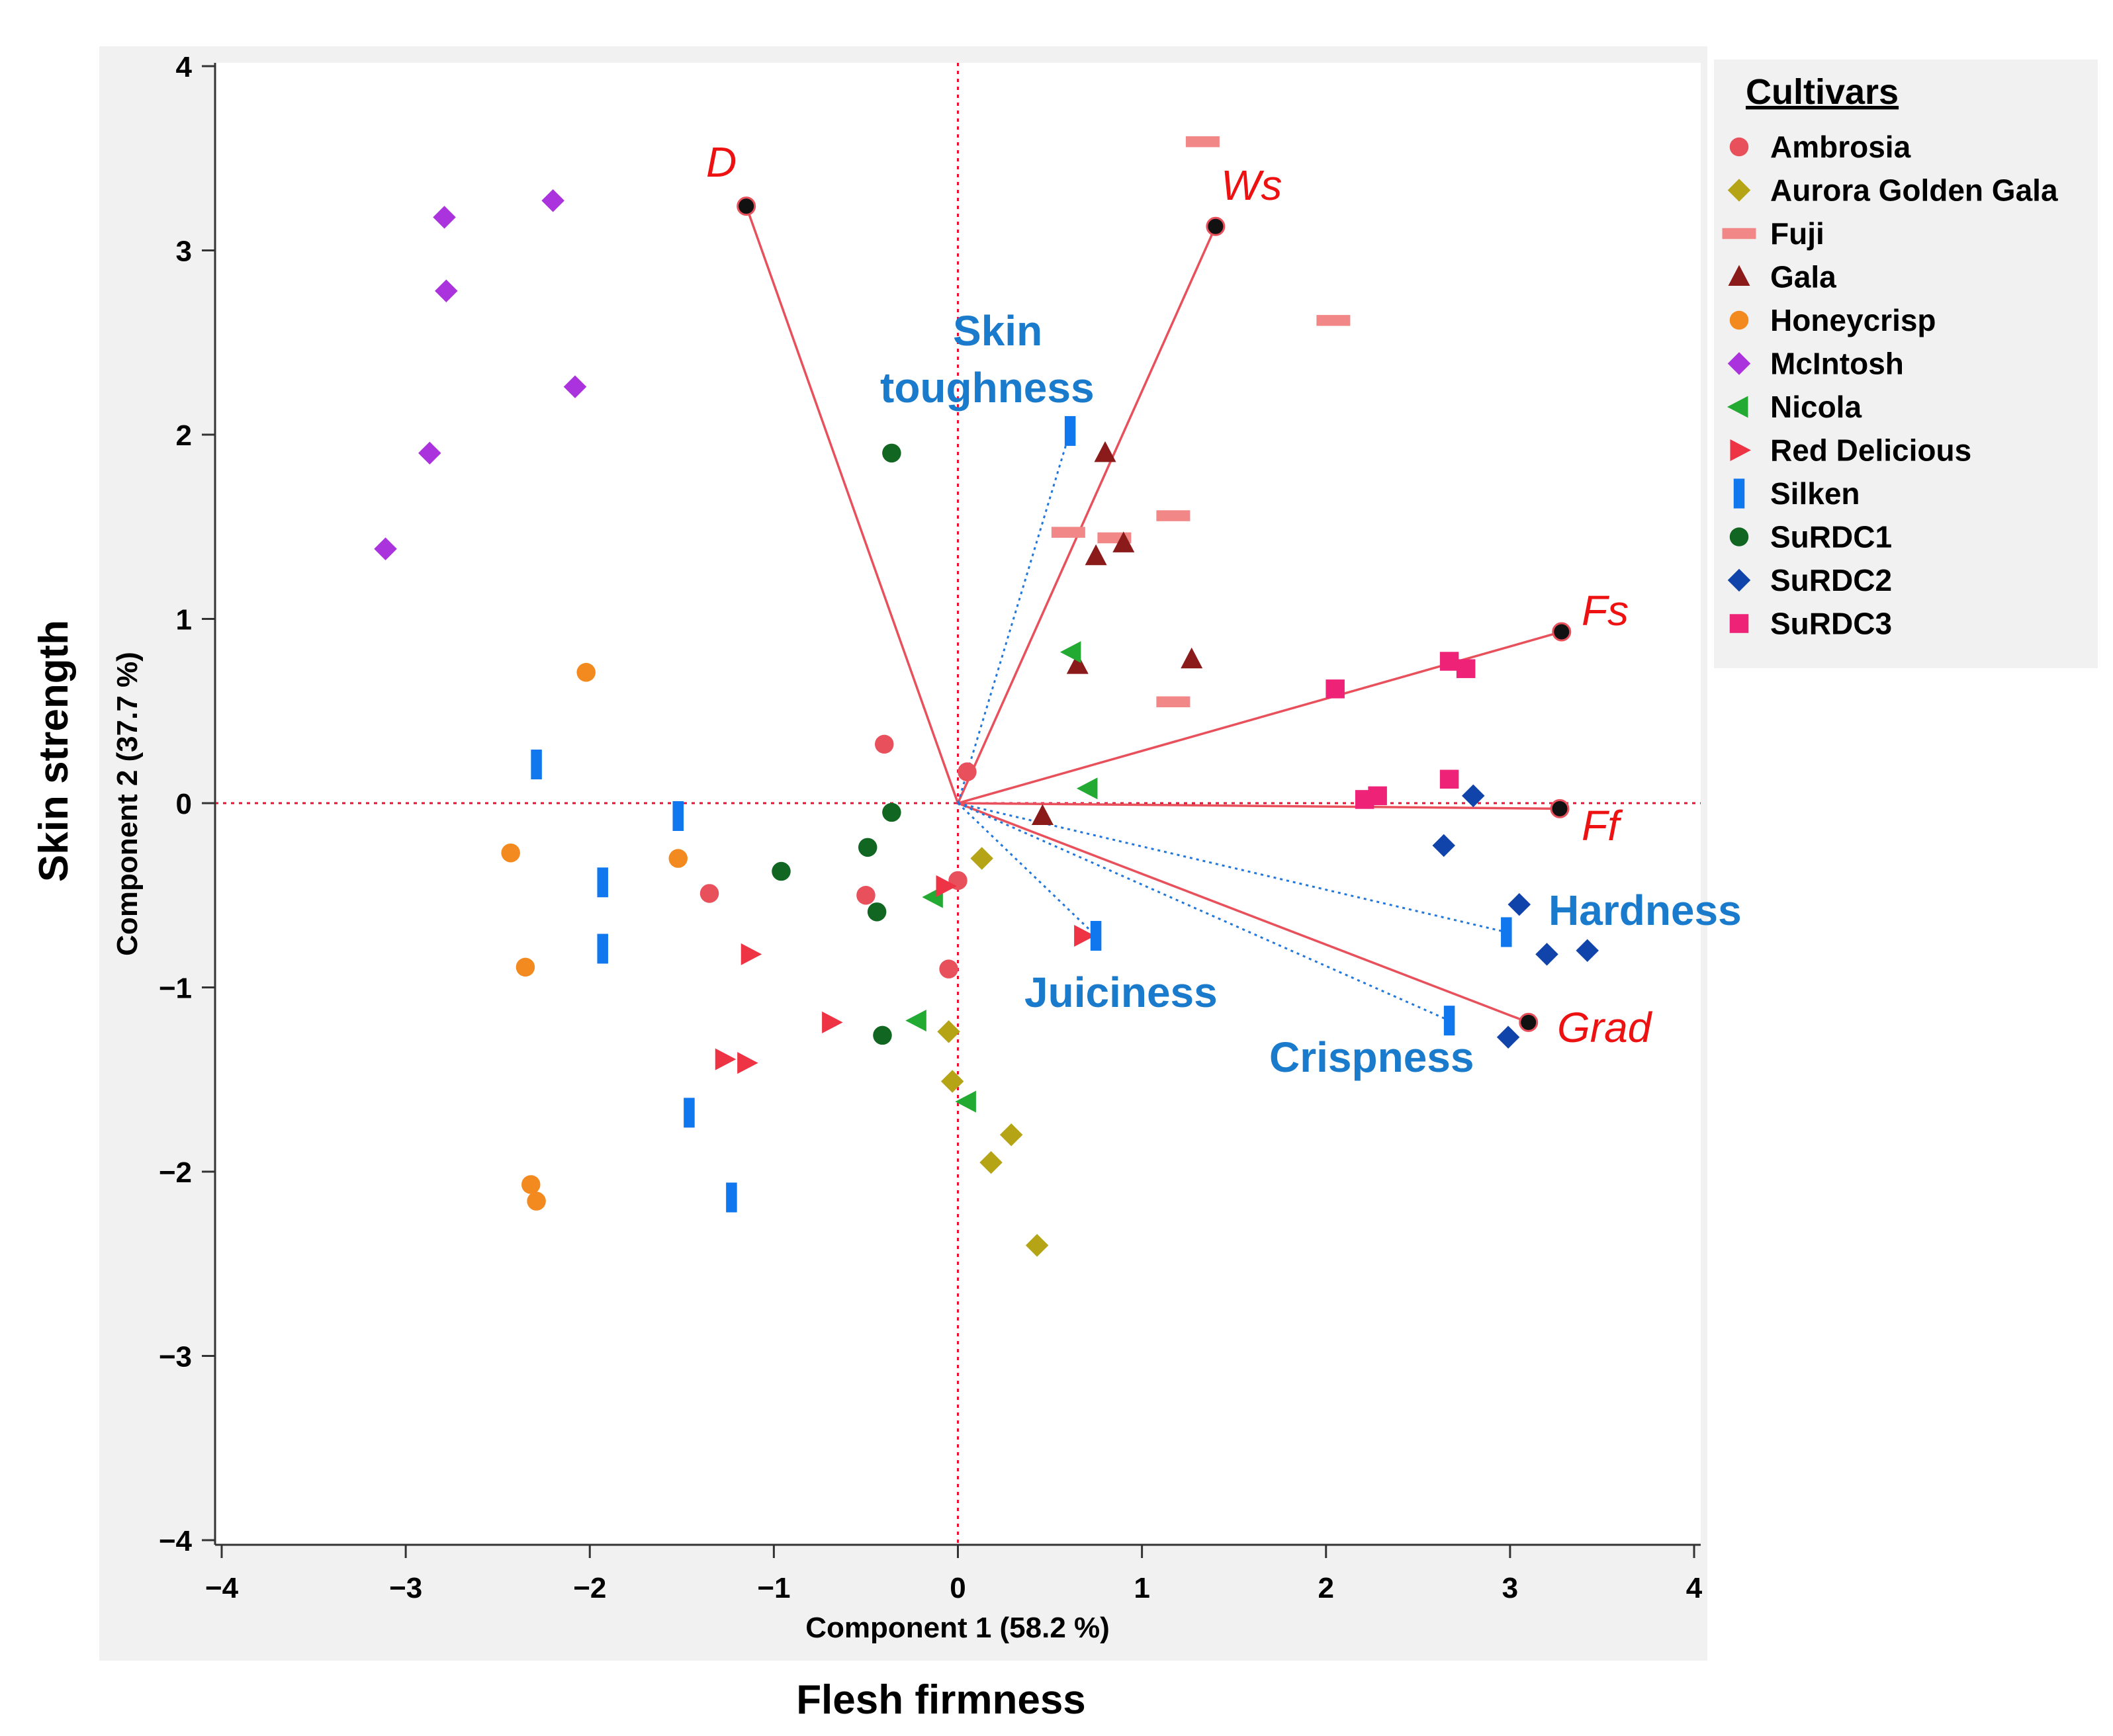  What do you see at coordinates (1739, 580) in the screenshot?
I see `legend-marker-surdc2` at bounding box center [1739, 580].